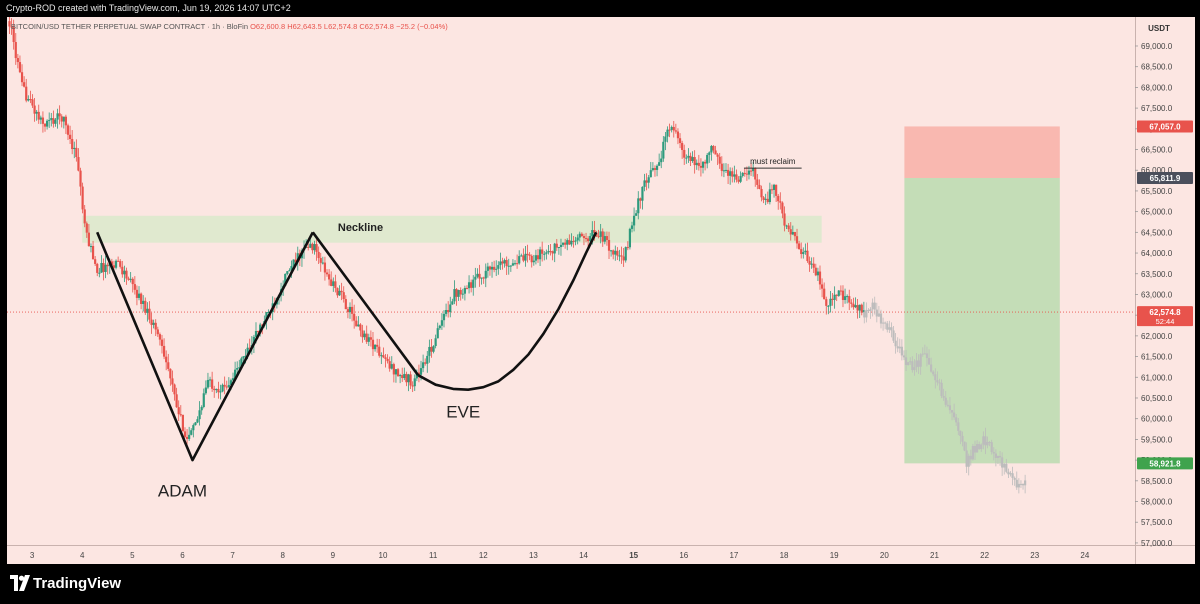  Describe the element at coordinates (452, 229) in the screenshot. I see `neckline-zone` at that location.